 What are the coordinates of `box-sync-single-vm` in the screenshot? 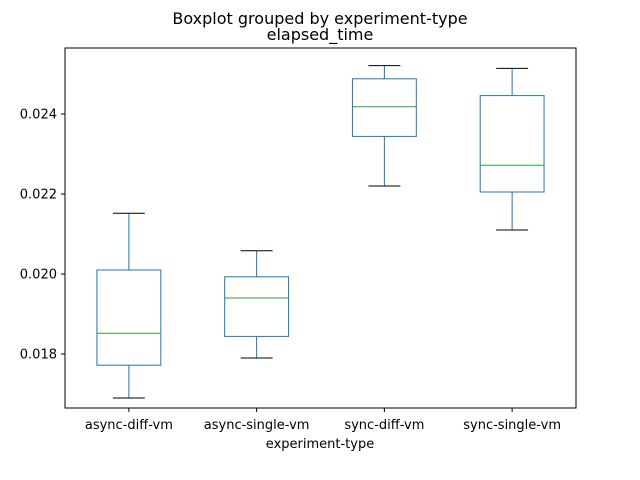 It's located at (512, 144).